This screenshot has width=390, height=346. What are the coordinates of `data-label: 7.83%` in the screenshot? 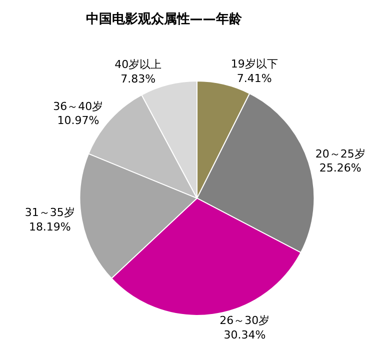 It's located at (138, 79).